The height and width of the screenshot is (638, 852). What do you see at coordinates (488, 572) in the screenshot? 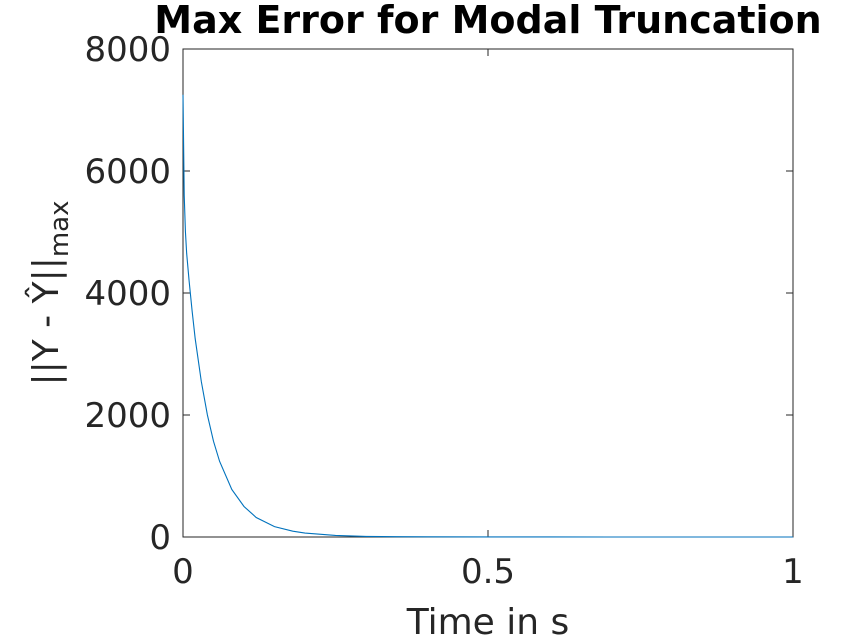
I see `x-tick-label: 0.5` at bounding box center [488, 572].